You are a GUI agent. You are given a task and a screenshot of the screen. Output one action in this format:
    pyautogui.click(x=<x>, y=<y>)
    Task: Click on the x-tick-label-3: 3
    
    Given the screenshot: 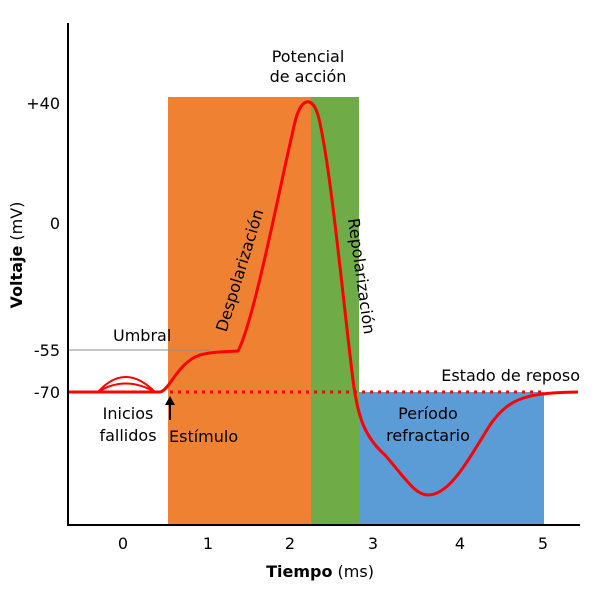 What is the action you would take?
    pyautogui.click(x=373, y=543)
    